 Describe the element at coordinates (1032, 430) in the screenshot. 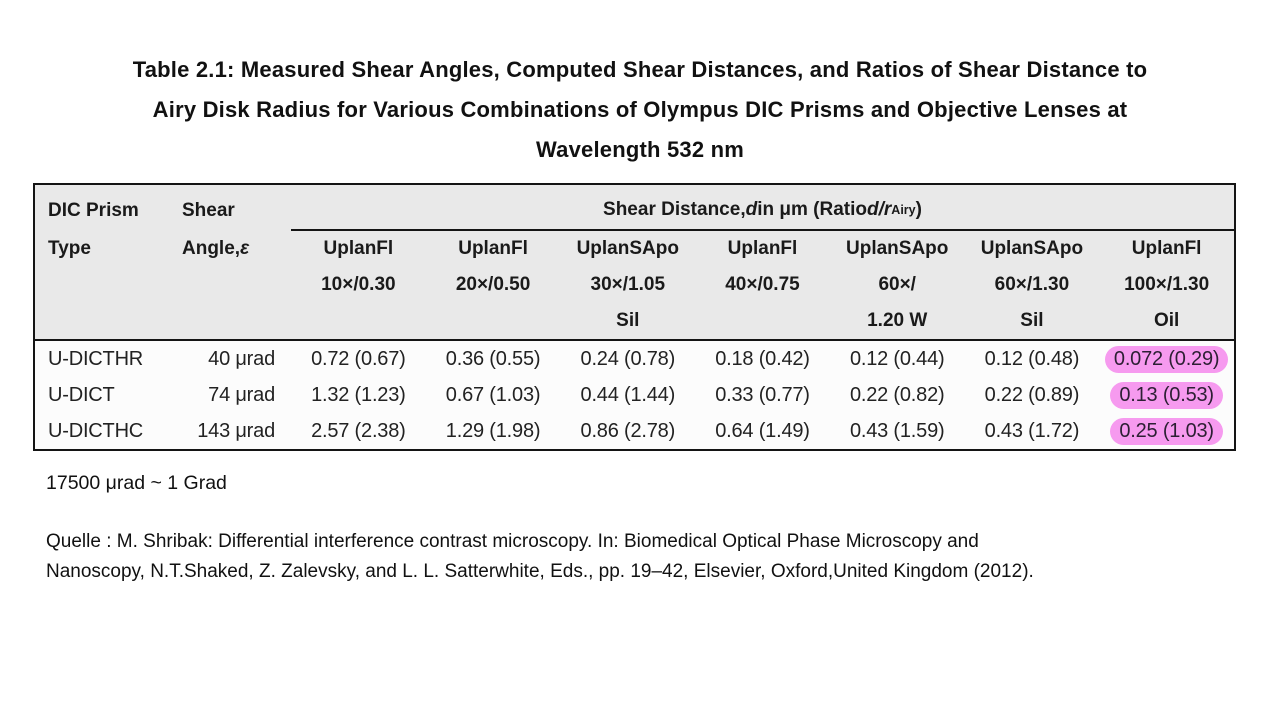

I see `value-cell: 0.43 (1.72)` at that location.